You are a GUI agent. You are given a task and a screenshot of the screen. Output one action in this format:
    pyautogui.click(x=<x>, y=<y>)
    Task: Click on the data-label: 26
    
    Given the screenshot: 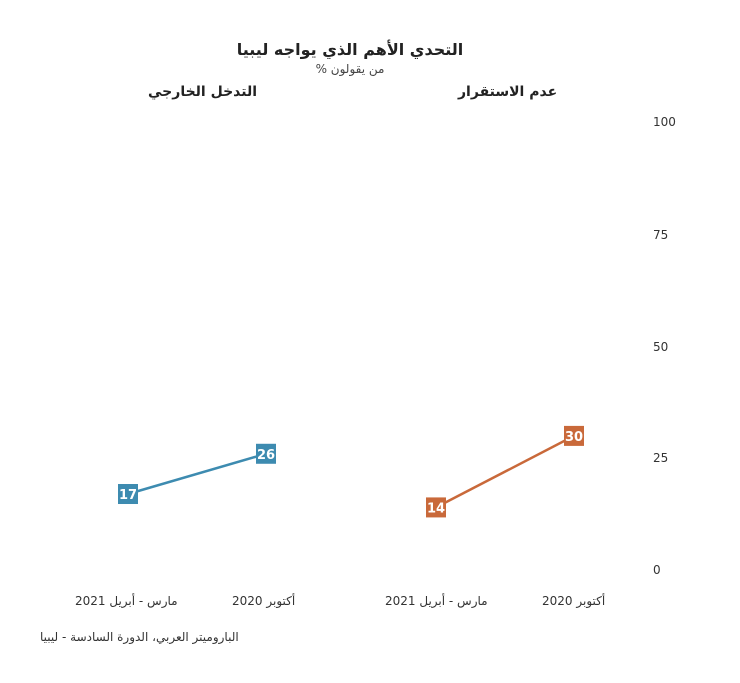 What is the action you would take?
    pyautogui.click(x=266, y=455)
    